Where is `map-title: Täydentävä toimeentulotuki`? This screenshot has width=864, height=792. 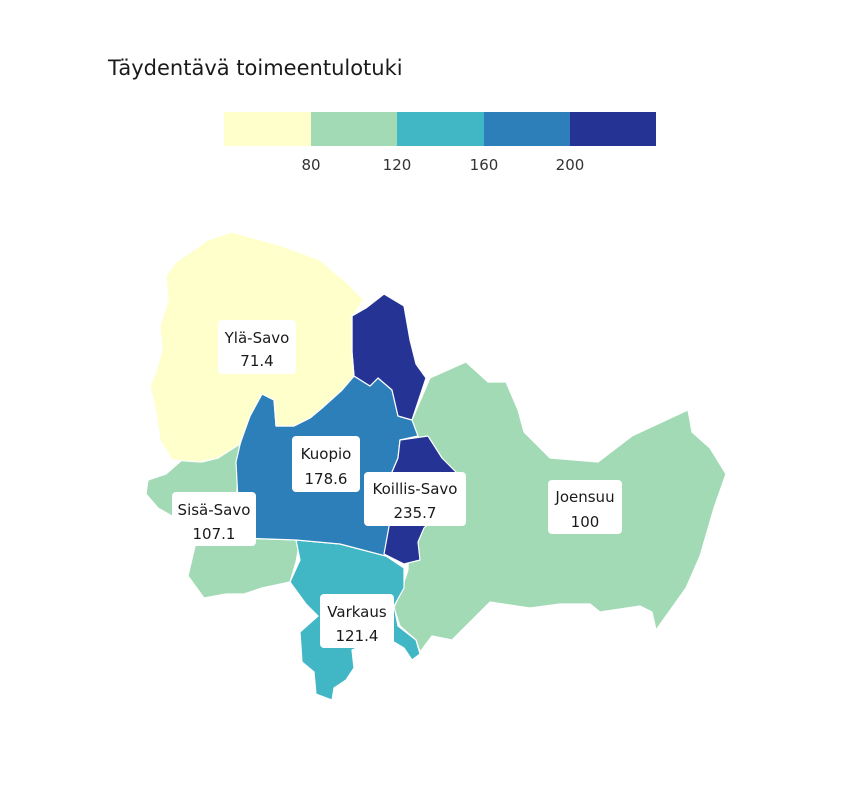
map-title: Täydentävä toimeentulotuki is located at coordinates (255, 68).